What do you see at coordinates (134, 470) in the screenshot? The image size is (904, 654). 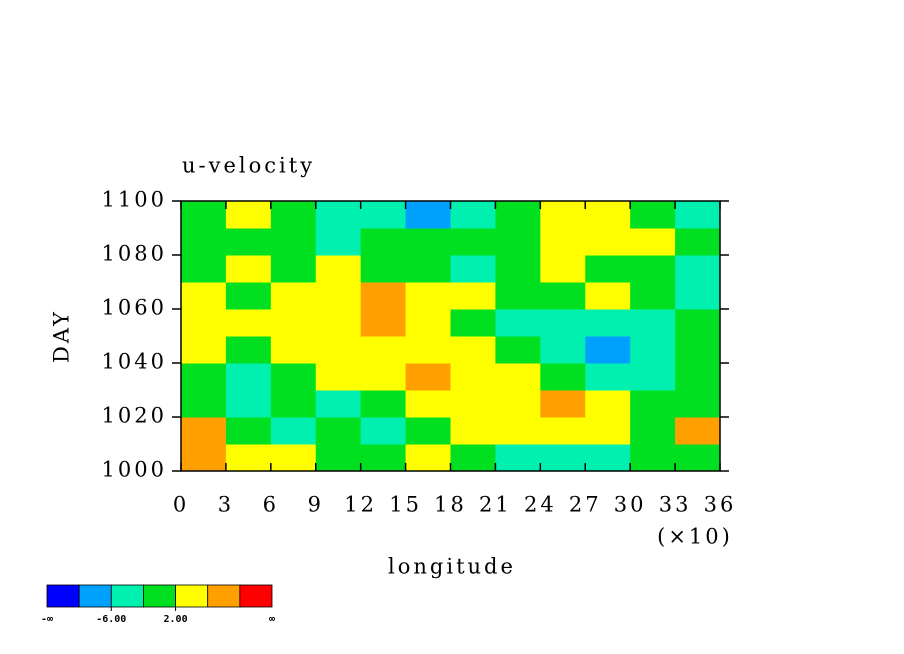 I see `y-tick-label: 1000` at bounding box center [134, 470].